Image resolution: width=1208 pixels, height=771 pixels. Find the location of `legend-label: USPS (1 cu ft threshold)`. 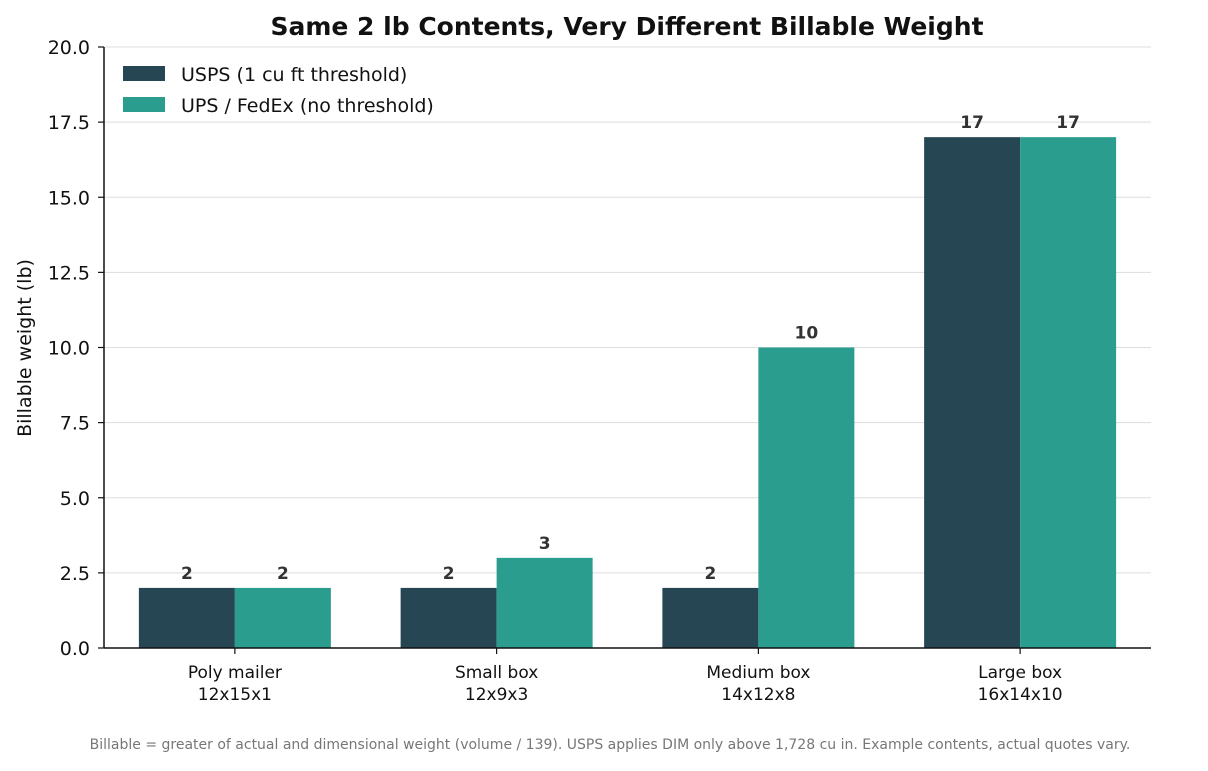

legend-label: USPS (1 cu ft threshold) is located at coordinates (294, 75).